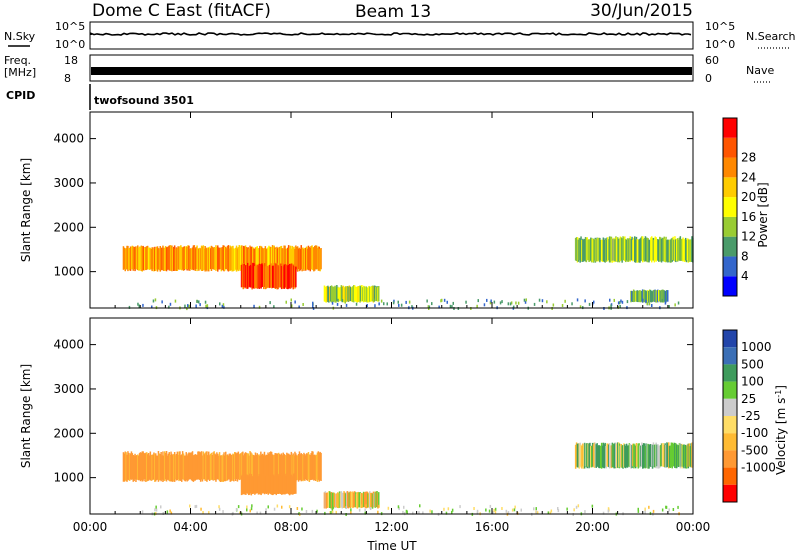  What do you see at coordinates (748, 217) in the screenshot?
I see `colorbar-tick-label: 16` at bounding box center [748, 217].